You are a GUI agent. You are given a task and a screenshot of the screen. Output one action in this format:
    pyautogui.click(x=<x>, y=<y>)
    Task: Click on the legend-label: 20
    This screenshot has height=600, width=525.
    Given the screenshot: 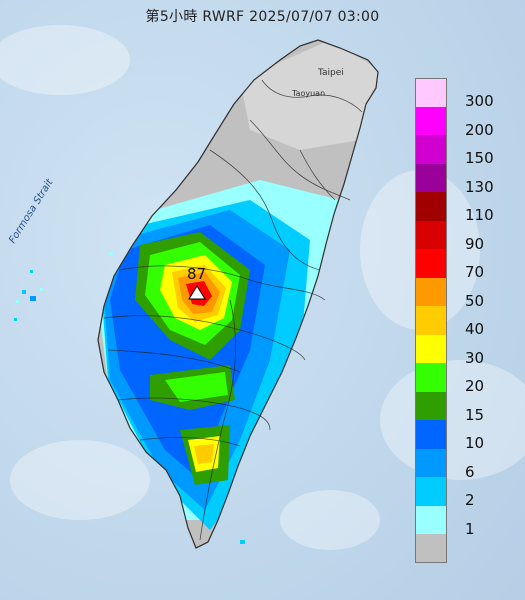 What is the action you would take?
    pyautogui.click(x=475, y=386)
    